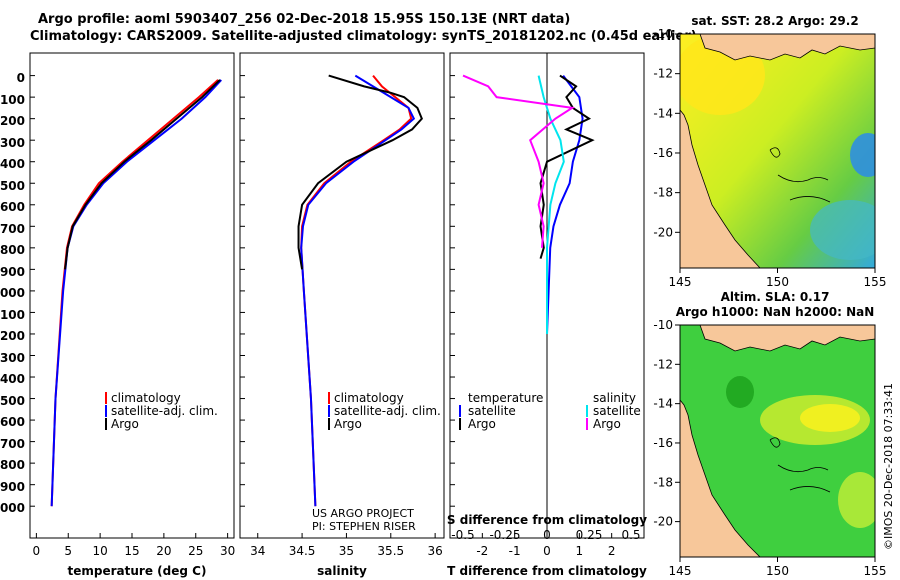 The width and height of the screenshot is (900, 580). I want to click on x-tick-label: 15, so click(131, 551).